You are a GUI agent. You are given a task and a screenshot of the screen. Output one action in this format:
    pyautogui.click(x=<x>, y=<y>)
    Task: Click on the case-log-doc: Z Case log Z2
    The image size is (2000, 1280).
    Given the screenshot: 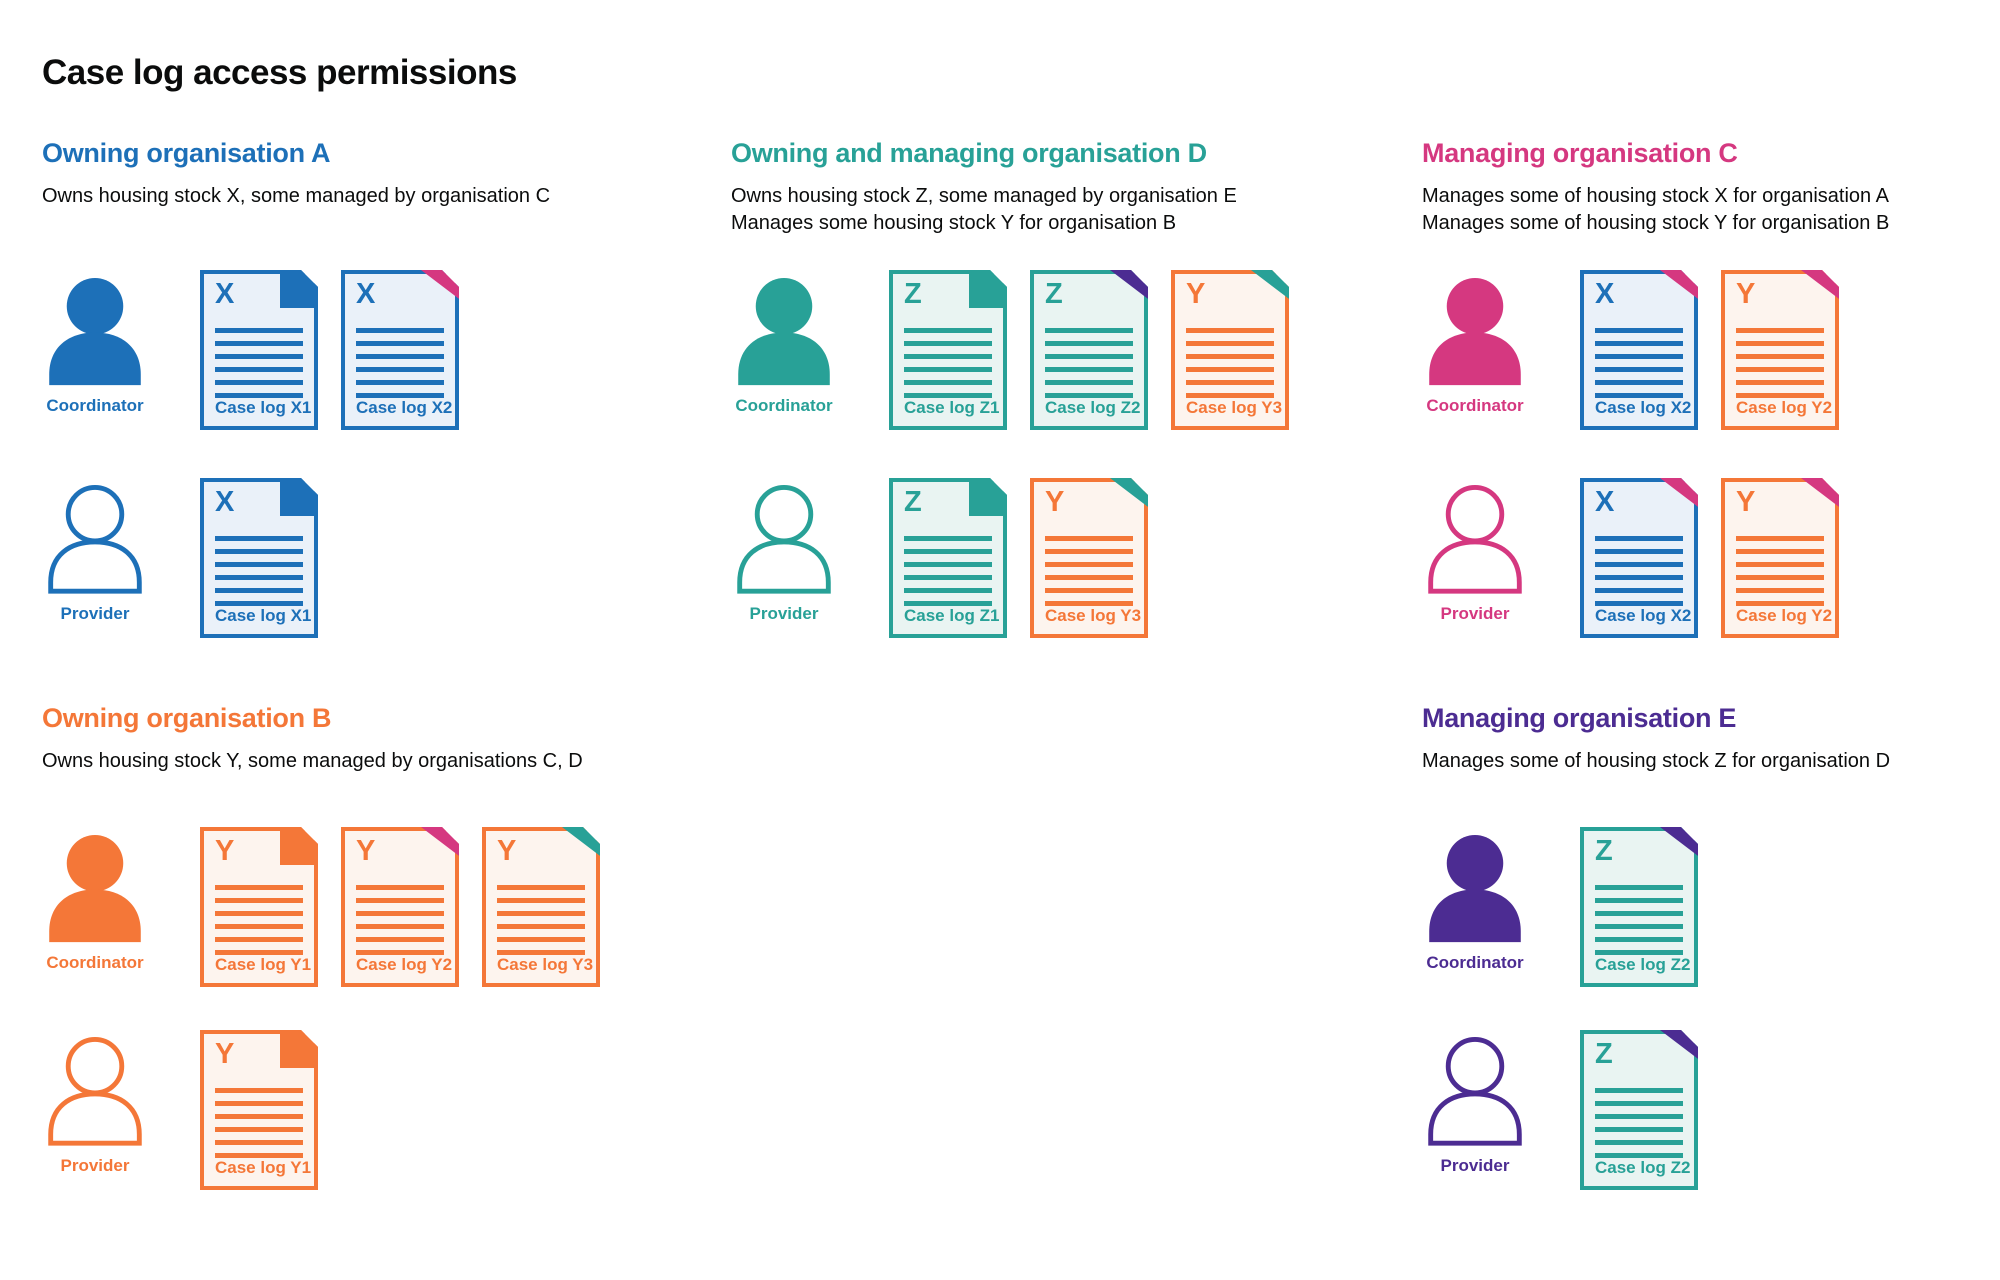 What is the action you would take?
    pyautogui.click(x=1639, y=1110)
    